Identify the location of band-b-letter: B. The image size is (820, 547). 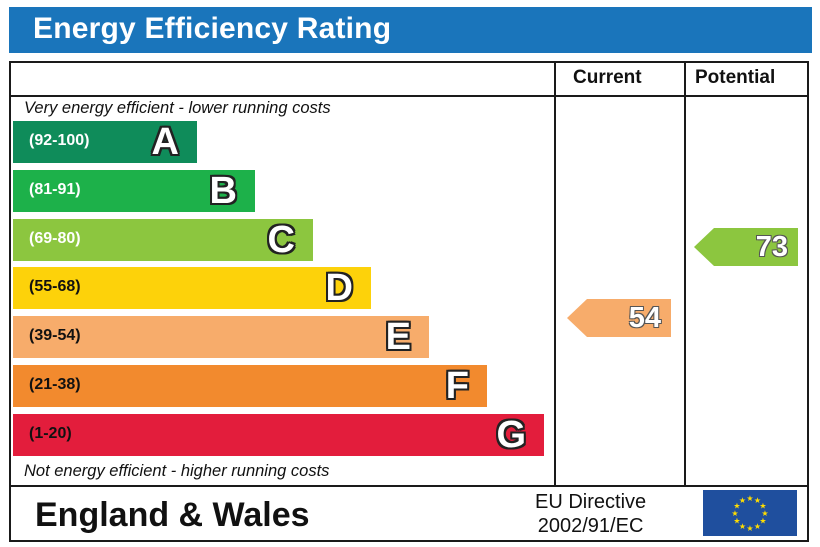
(223, 191).